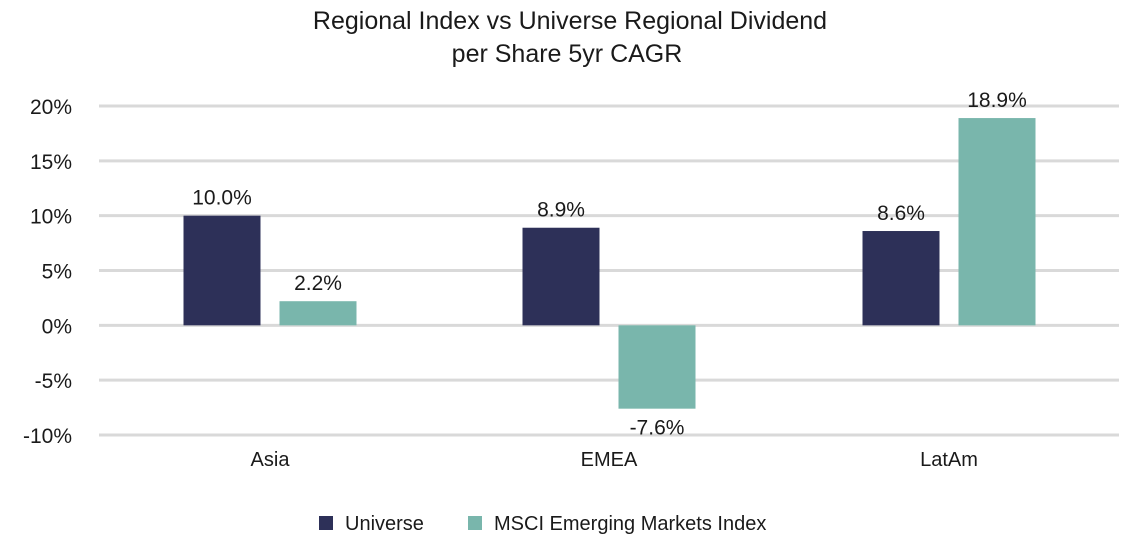 Image resolution: width=1135 pixels, height=554 pixels. I want to click on y-axis-tick-labels: 20% 15% 10% 5% 0% -5% -10%, so click(47, 272).